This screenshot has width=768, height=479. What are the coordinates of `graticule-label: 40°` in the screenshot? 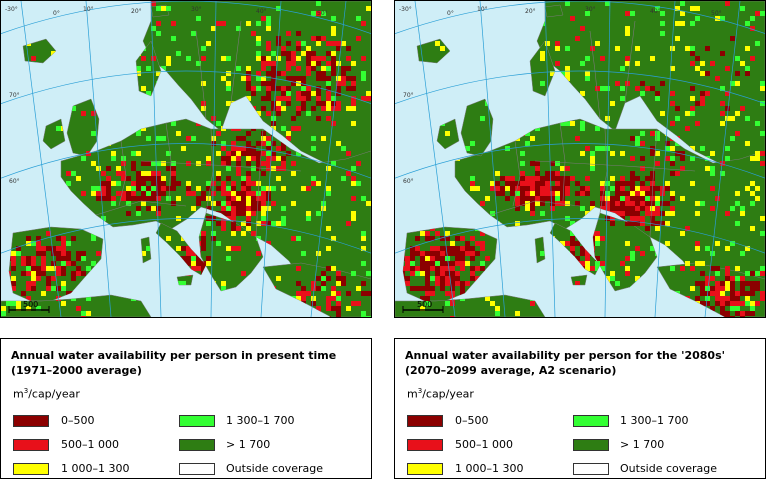 It's located at (261, 11).